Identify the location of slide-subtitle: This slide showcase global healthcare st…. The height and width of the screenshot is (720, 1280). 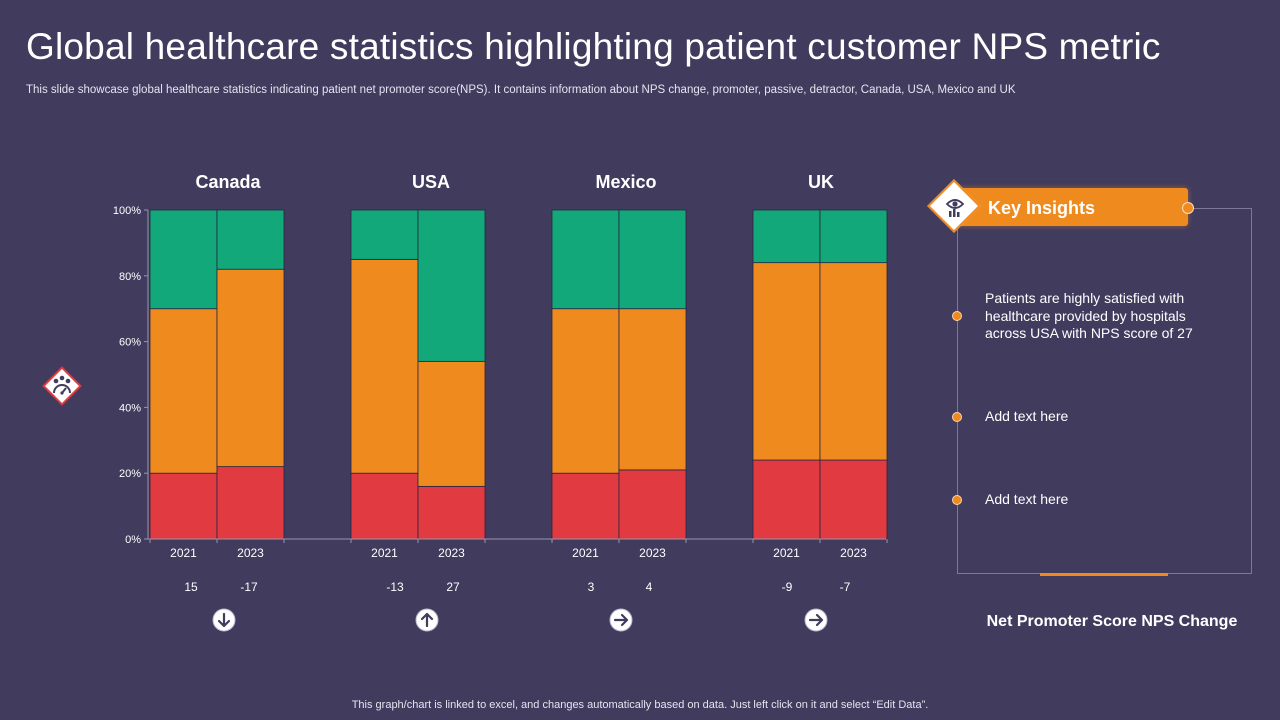
(521, 90).